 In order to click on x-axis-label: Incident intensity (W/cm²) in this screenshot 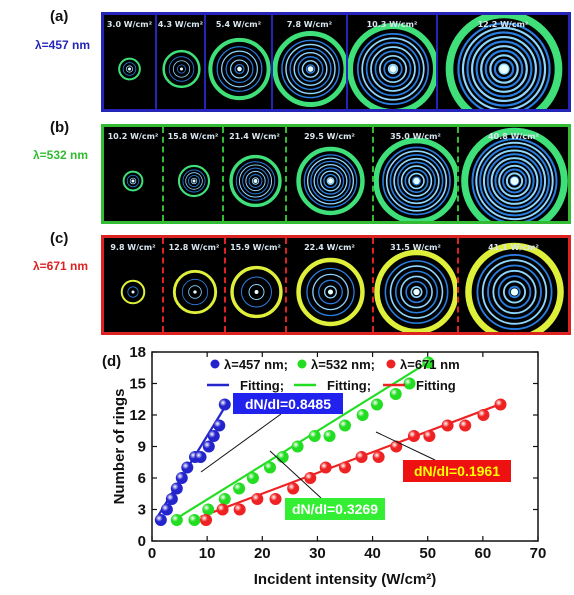, I will do `click(345, 579)`.